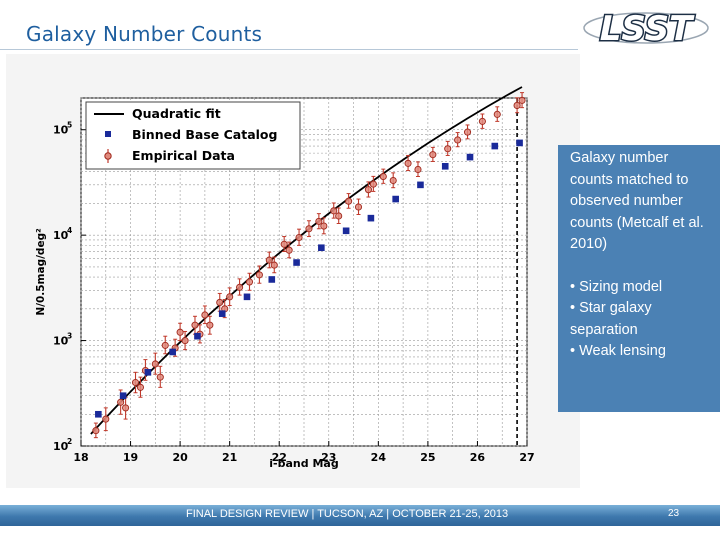 This screenshot has height=540, width=720. I want to click on y-tick-label: 10⁵, so click(62, 129).